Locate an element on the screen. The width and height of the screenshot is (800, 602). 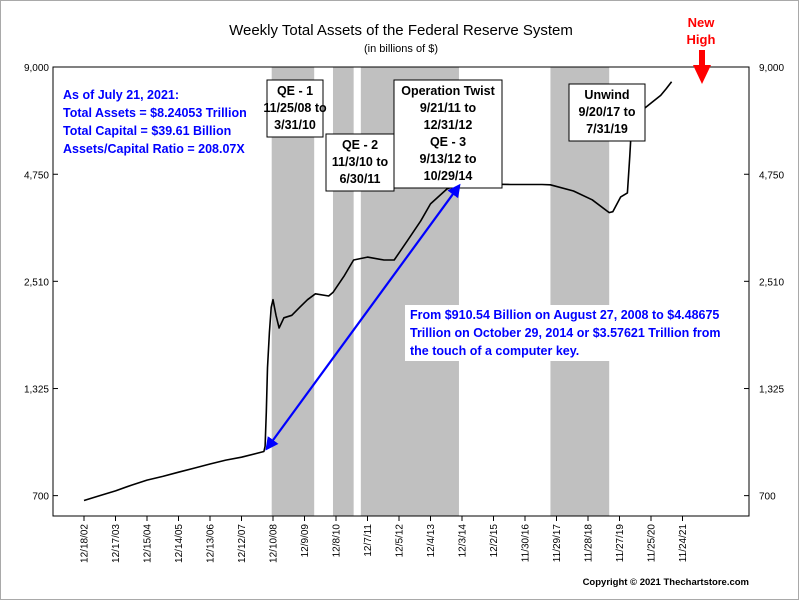
period-label-line-3: 7/31/19 is located at coordinates (607, 129).